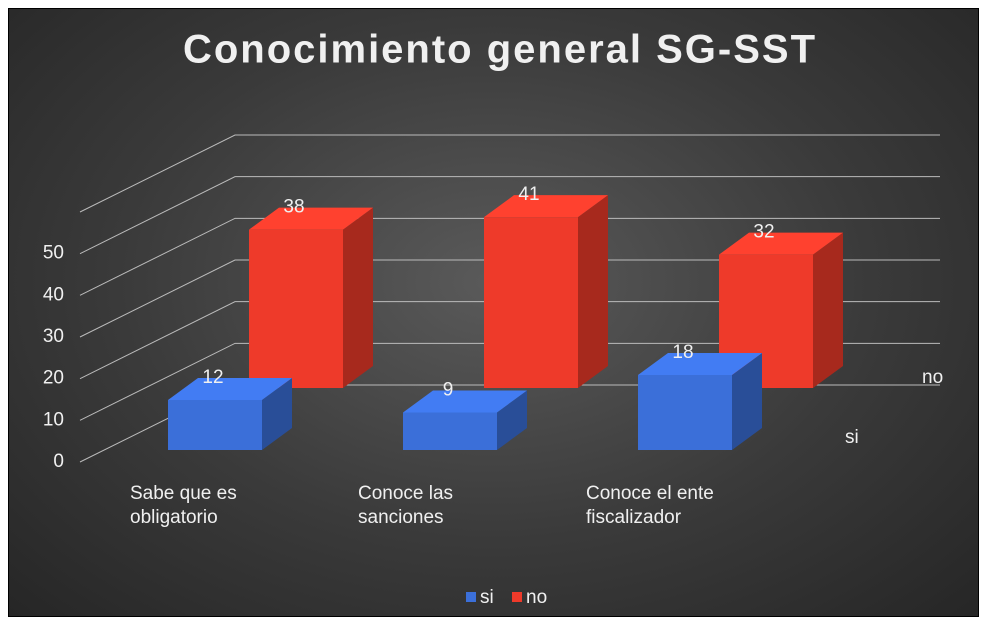  I want to click on y-tick-label: 0, so click(58, 461).